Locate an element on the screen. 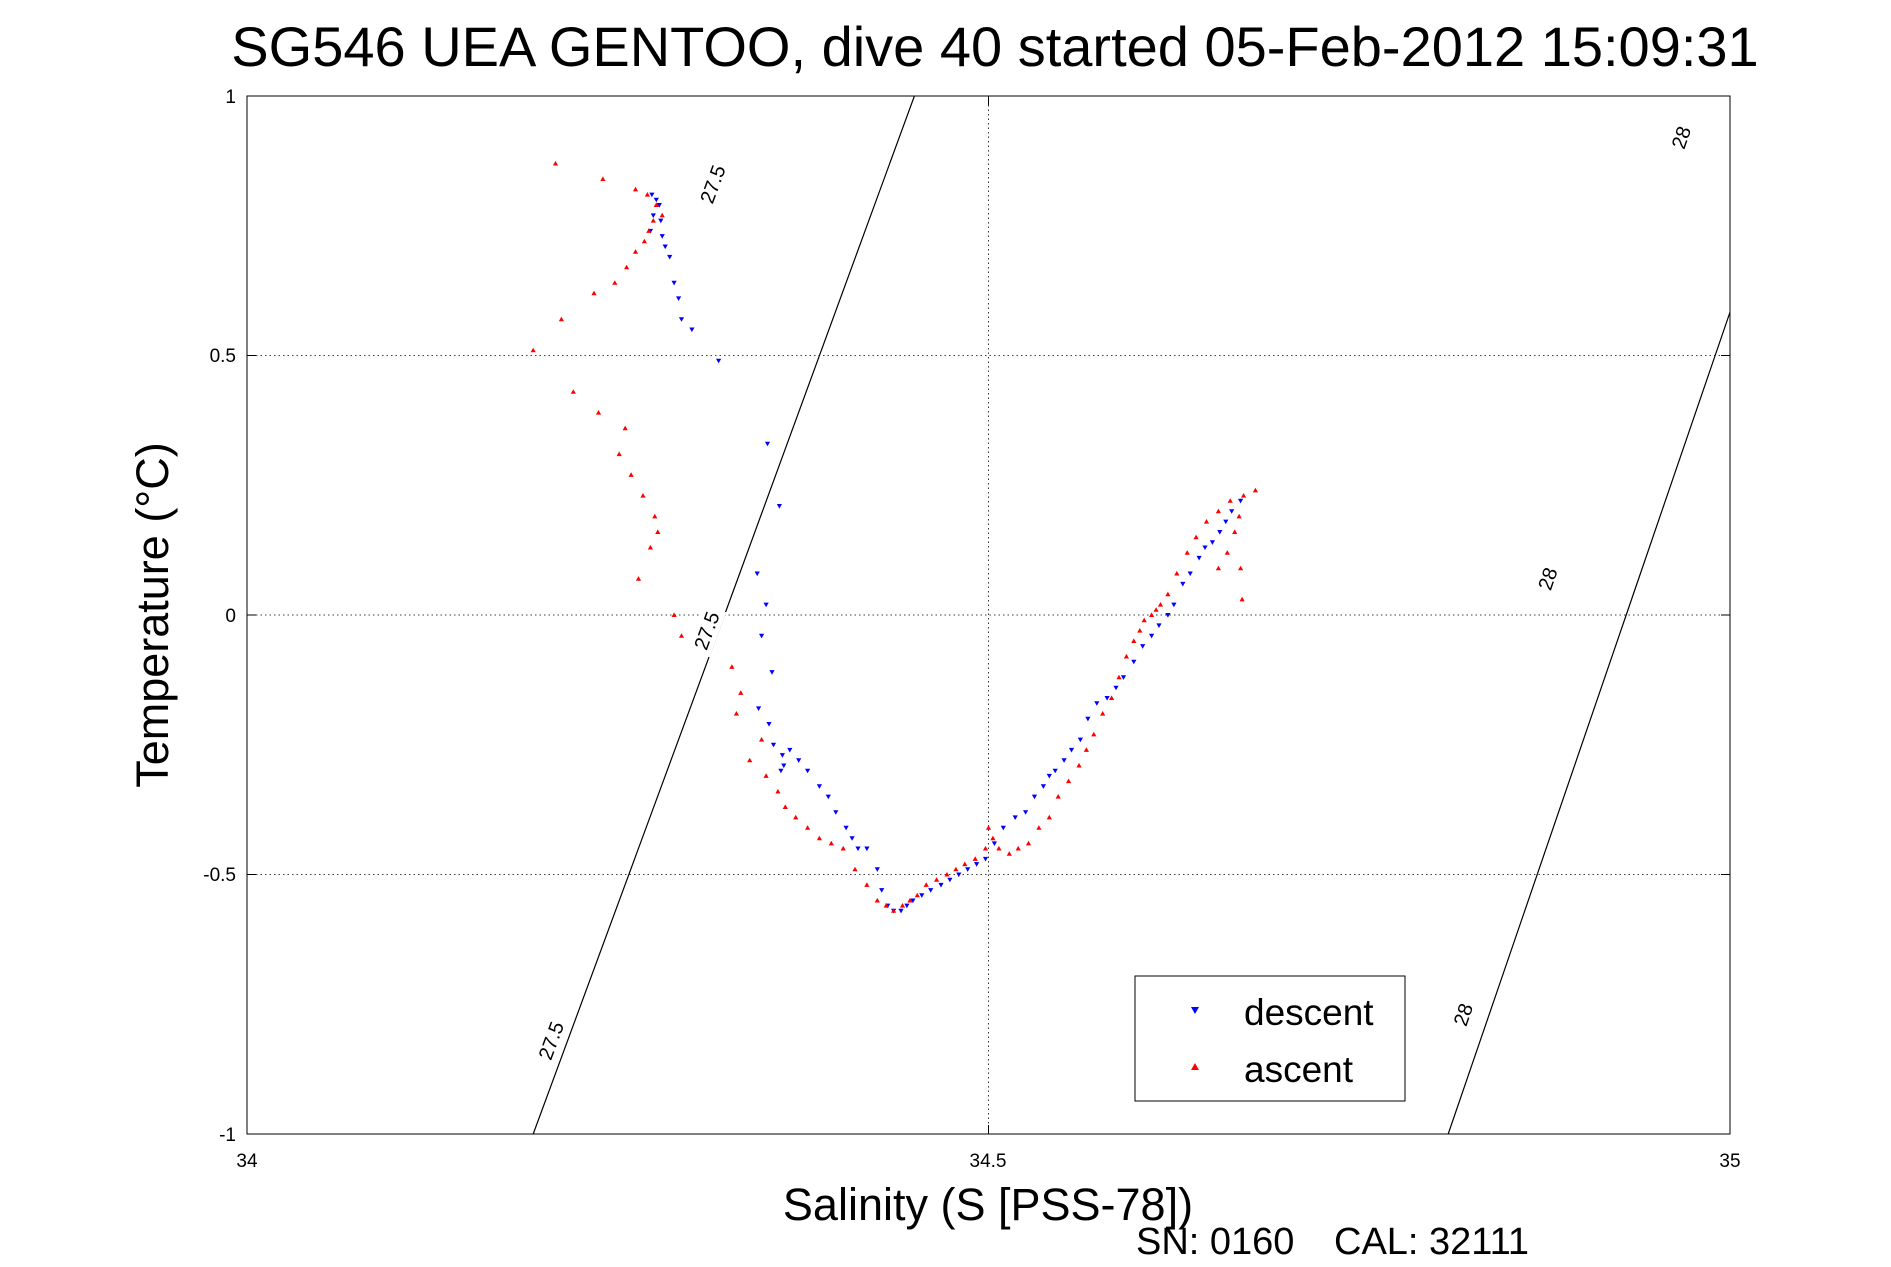  y-tick-label: 0.5 is located at coordinates (223, 356).